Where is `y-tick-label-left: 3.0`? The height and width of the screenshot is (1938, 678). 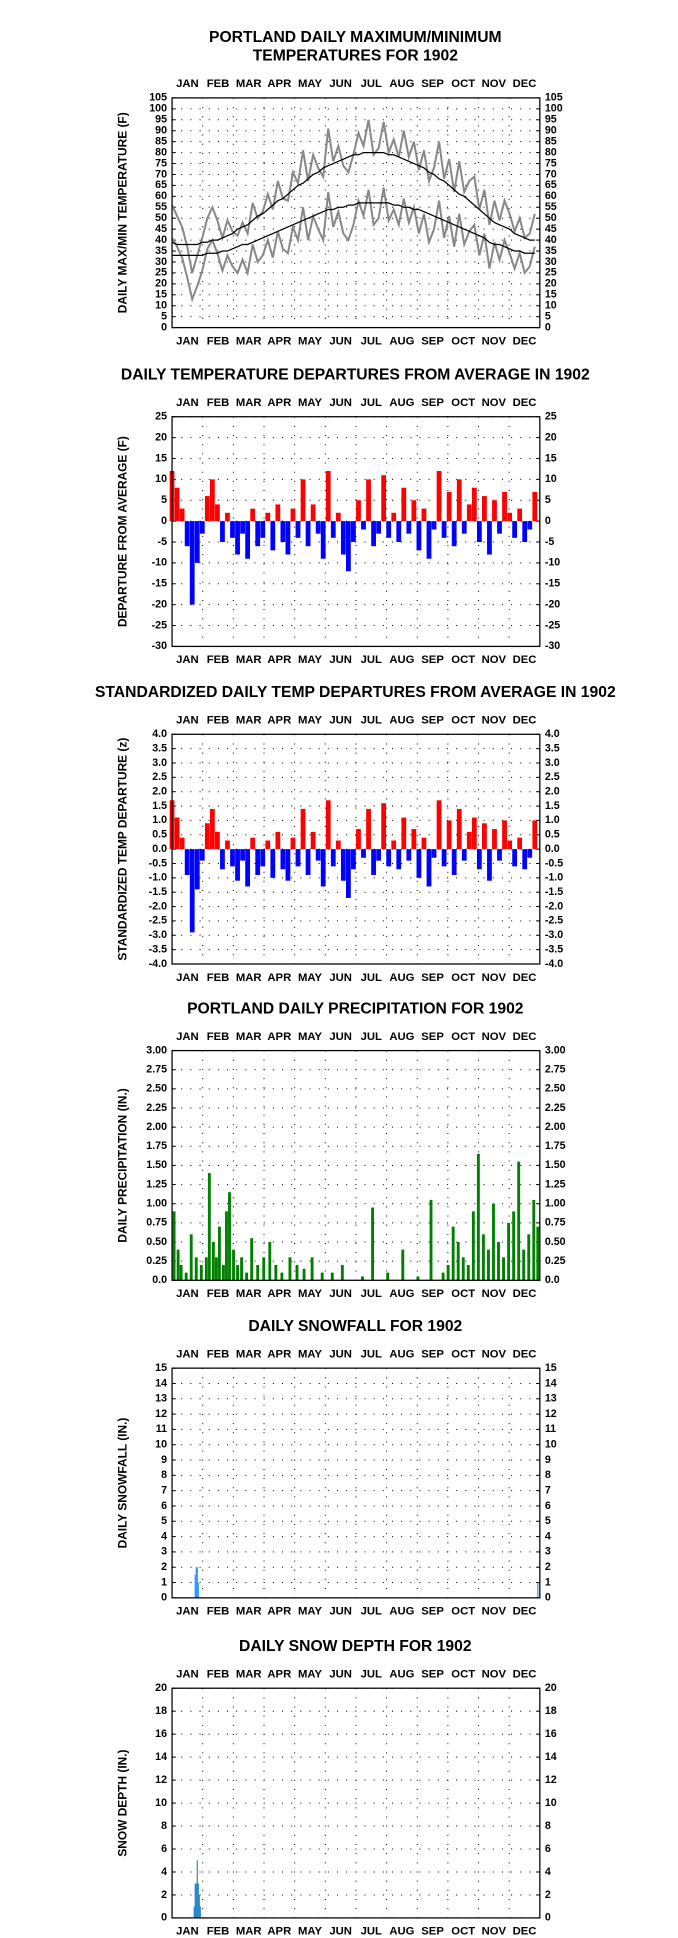 y-tick-label-left: 3.0 is located at coordinates (159, 763).